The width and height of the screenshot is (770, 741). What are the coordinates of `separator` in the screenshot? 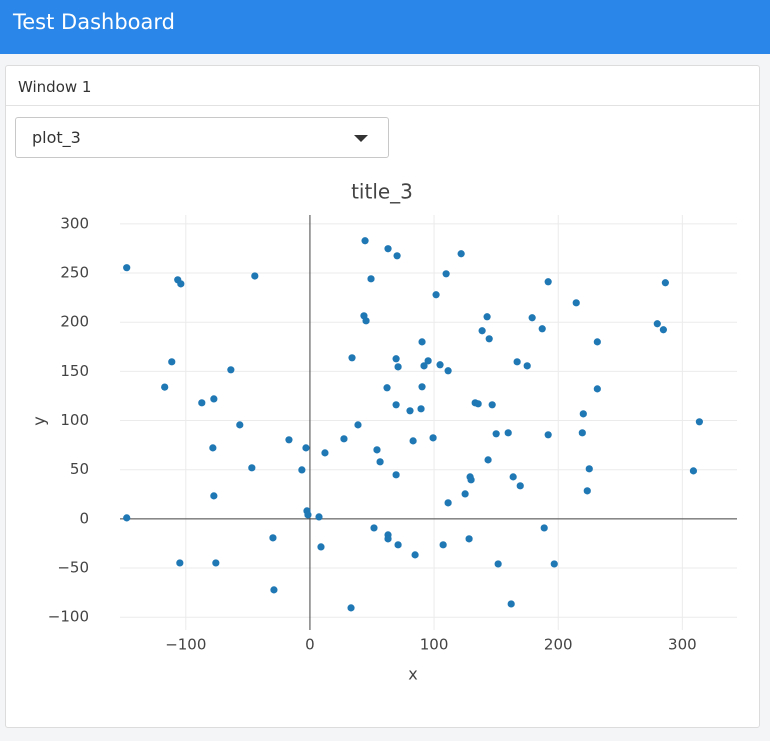 It's located at (382, 105).